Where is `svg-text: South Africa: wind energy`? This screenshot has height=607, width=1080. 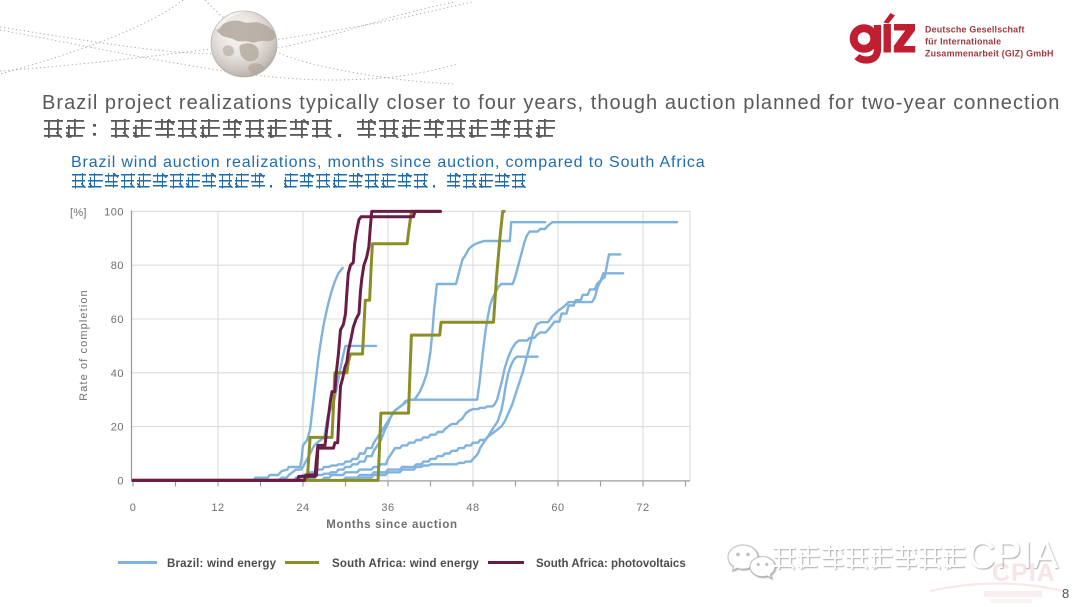 svg-text: South Africa: wind energy is located at coordinates (405, 564).